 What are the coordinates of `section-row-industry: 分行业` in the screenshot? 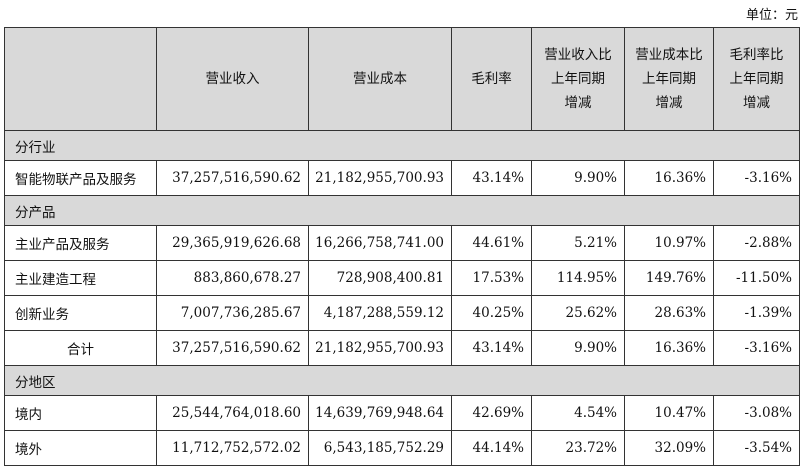 It's located at (402, 145).